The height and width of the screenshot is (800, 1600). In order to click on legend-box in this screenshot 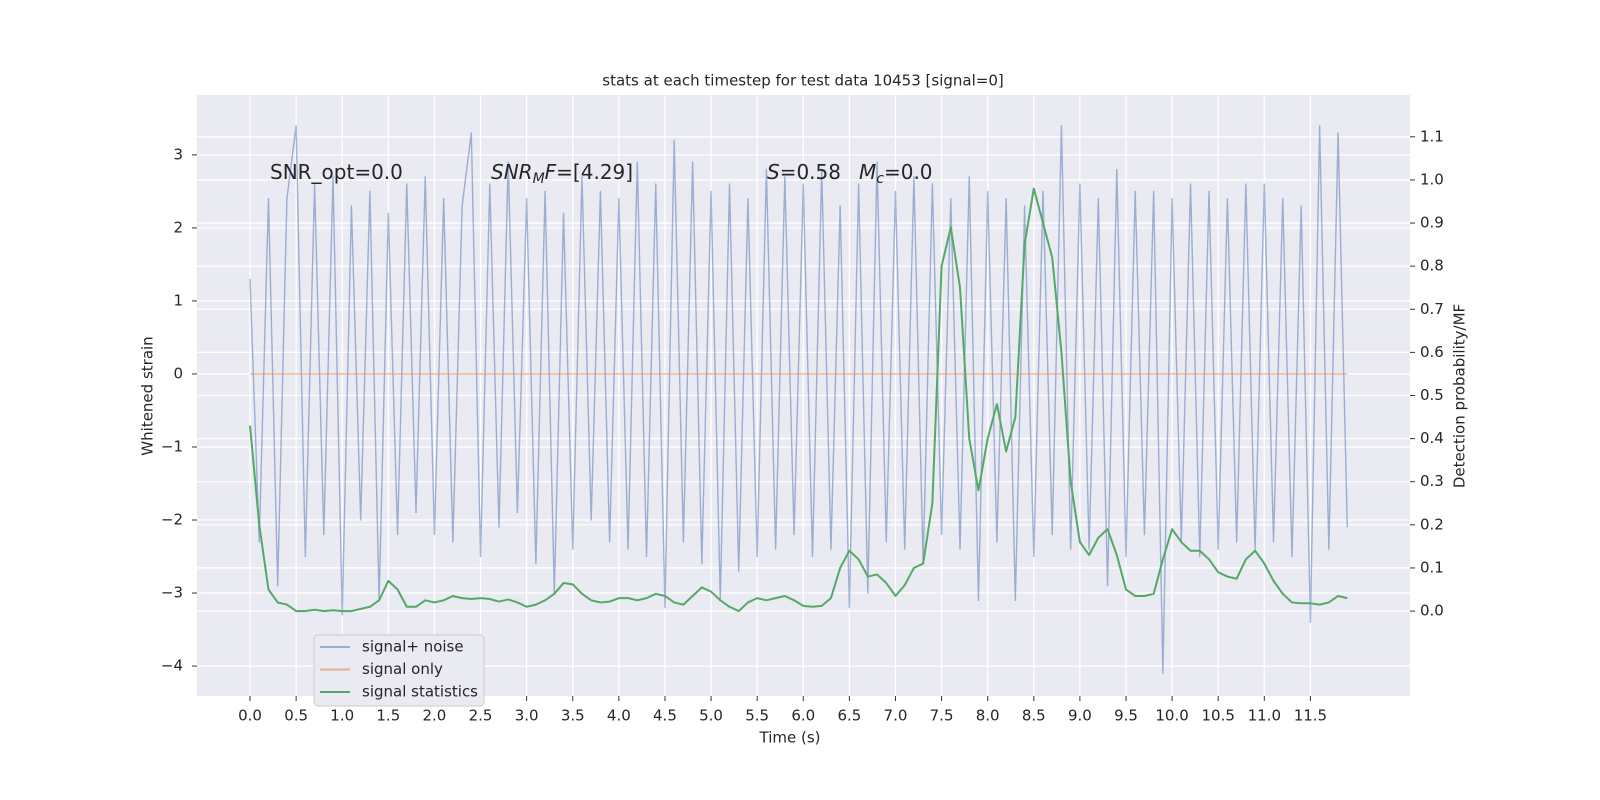, I will do `click(399, 670)`.